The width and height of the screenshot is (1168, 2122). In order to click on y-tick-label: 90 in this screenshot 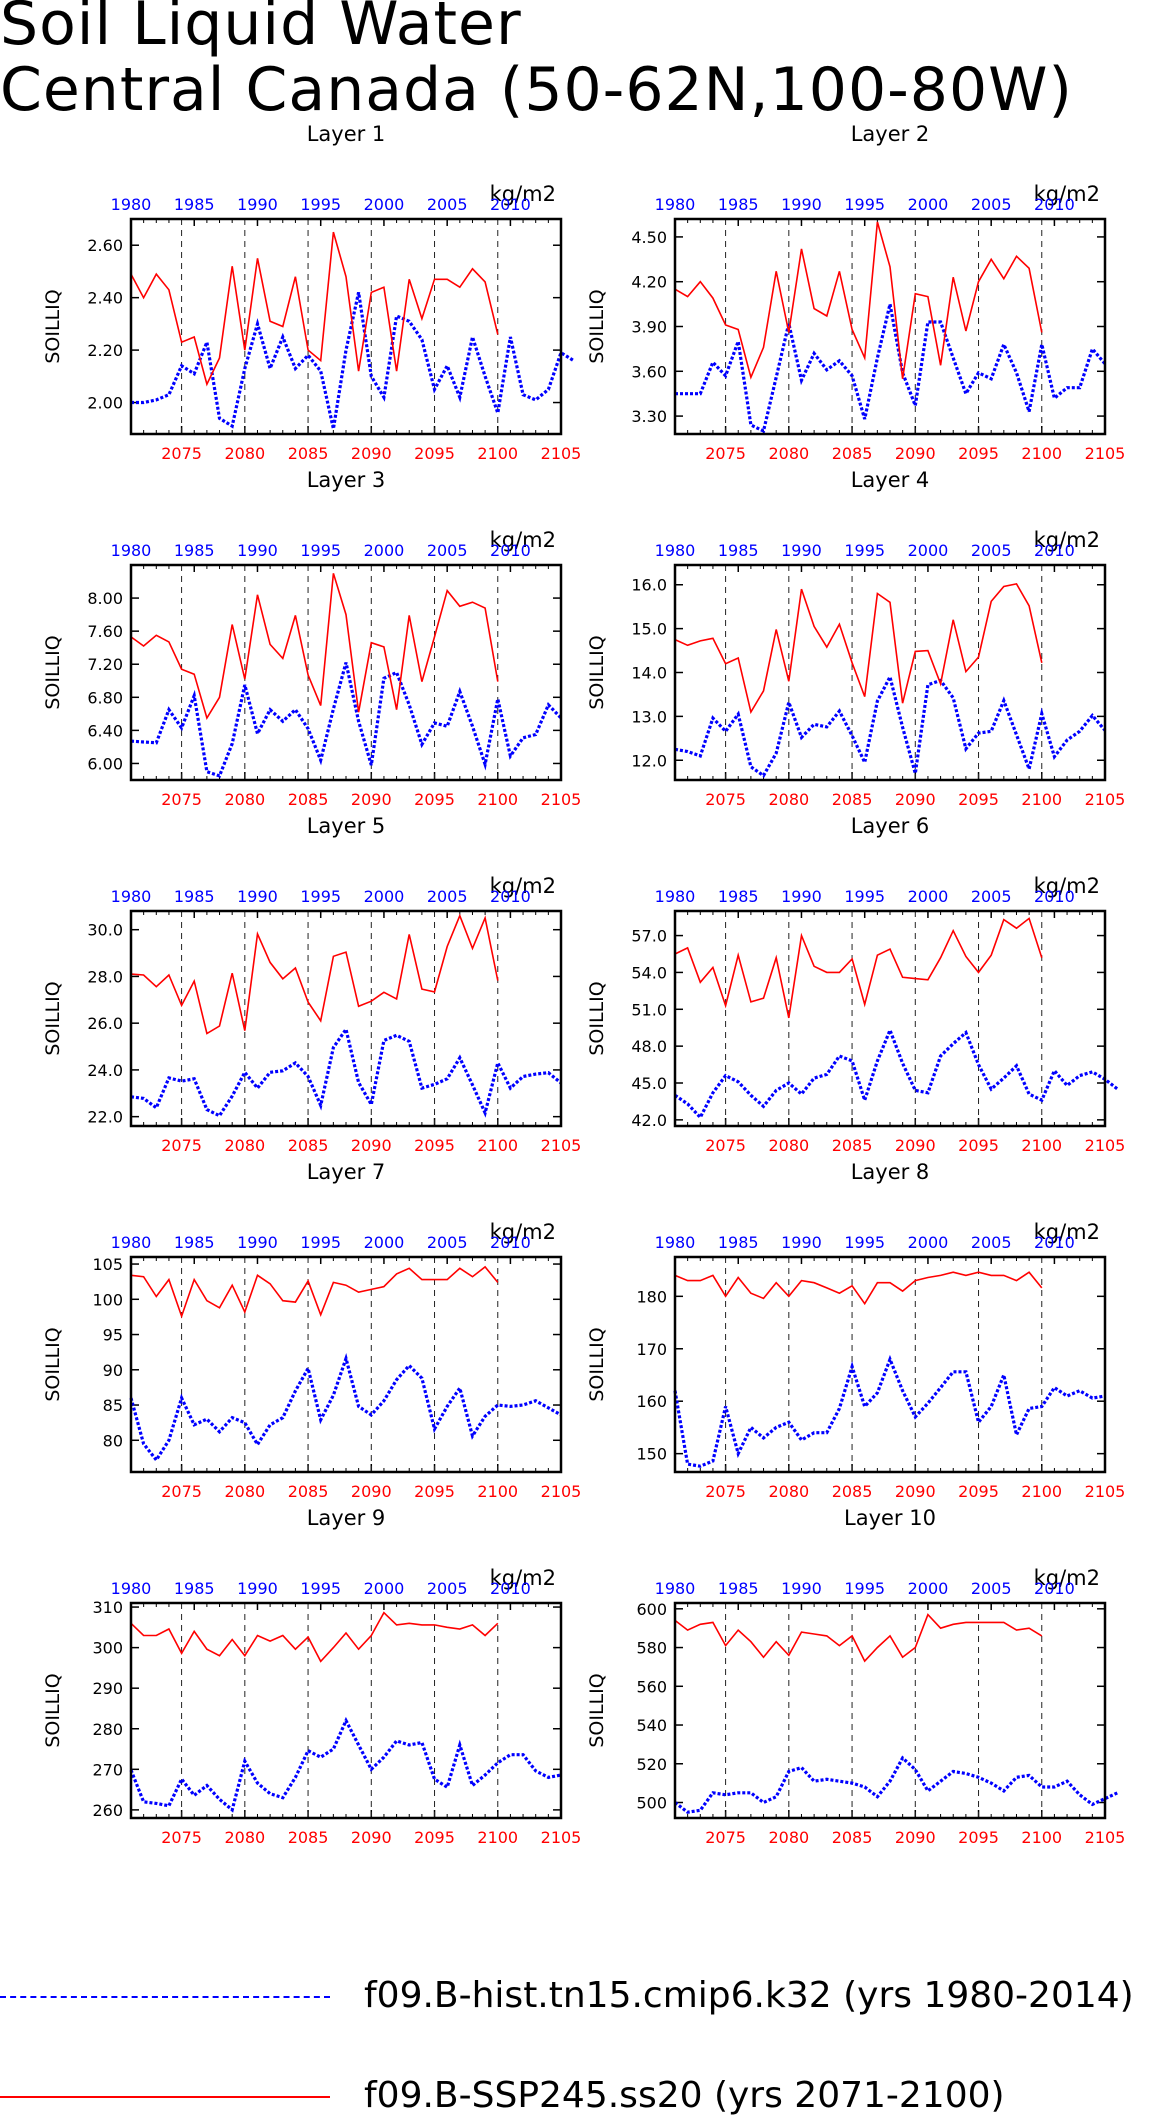, I will do `click(113, 1370)`.